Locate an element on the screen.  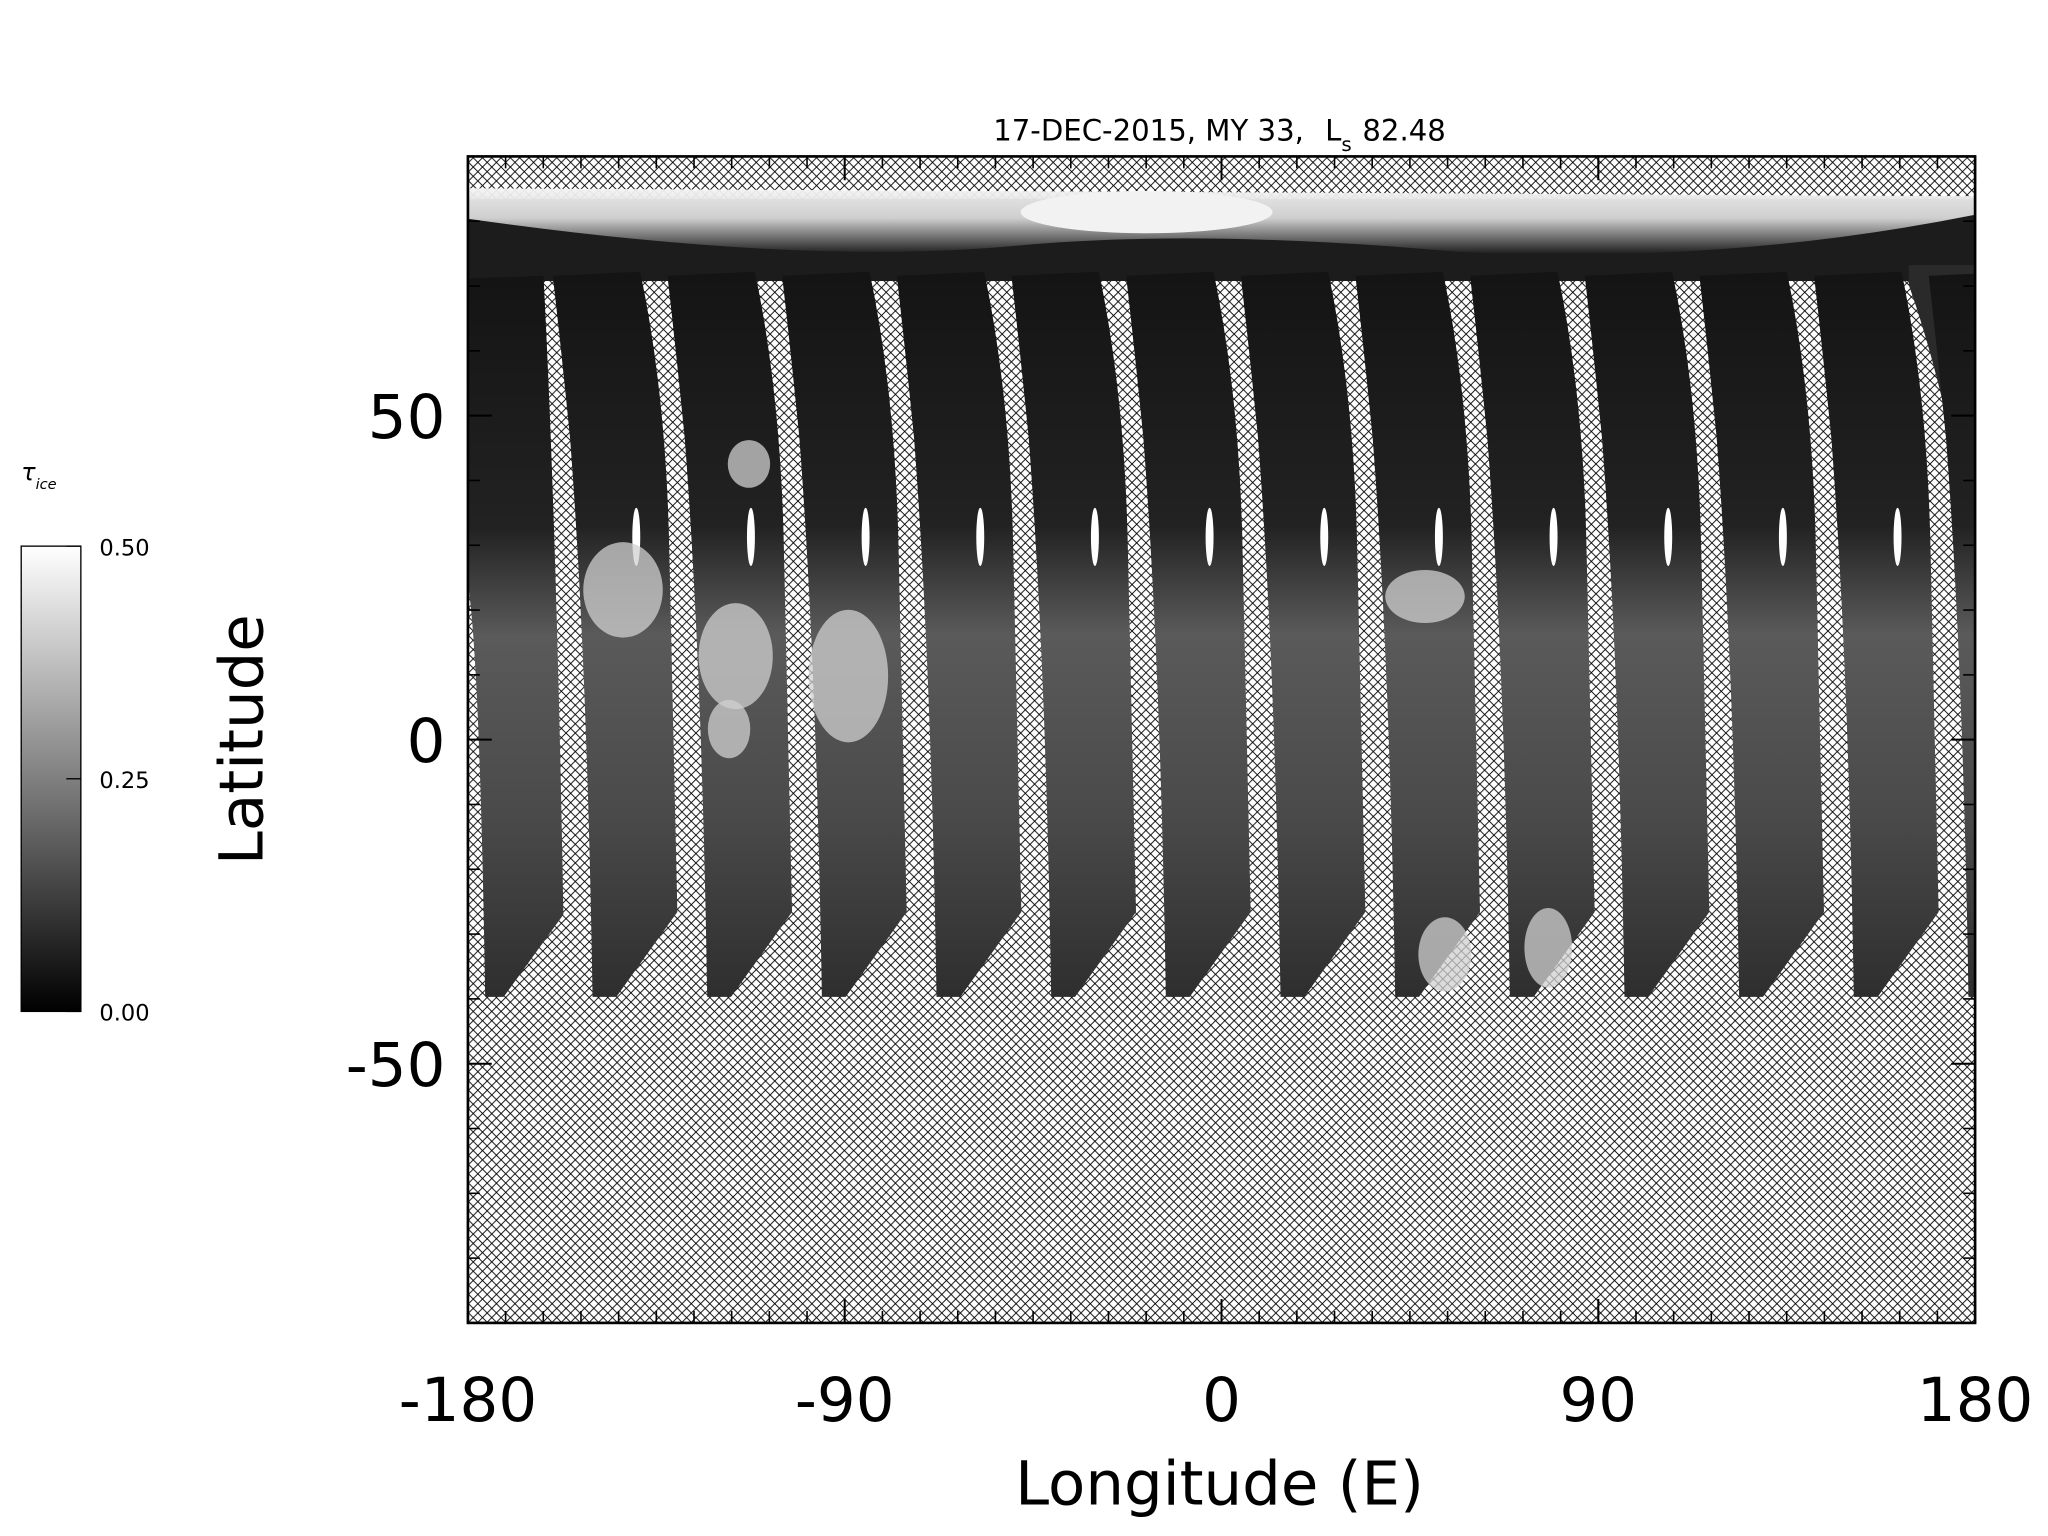
colorbar-tick-label: 0.50 is located at coordinates (124, 548).